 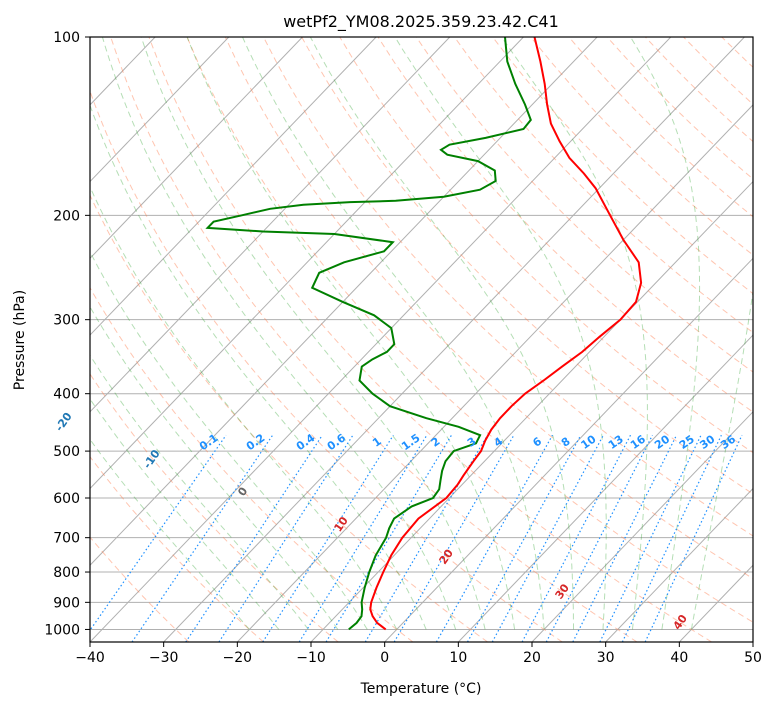 I want to click on x-tick-label: −40, so click(x=90, y=658).